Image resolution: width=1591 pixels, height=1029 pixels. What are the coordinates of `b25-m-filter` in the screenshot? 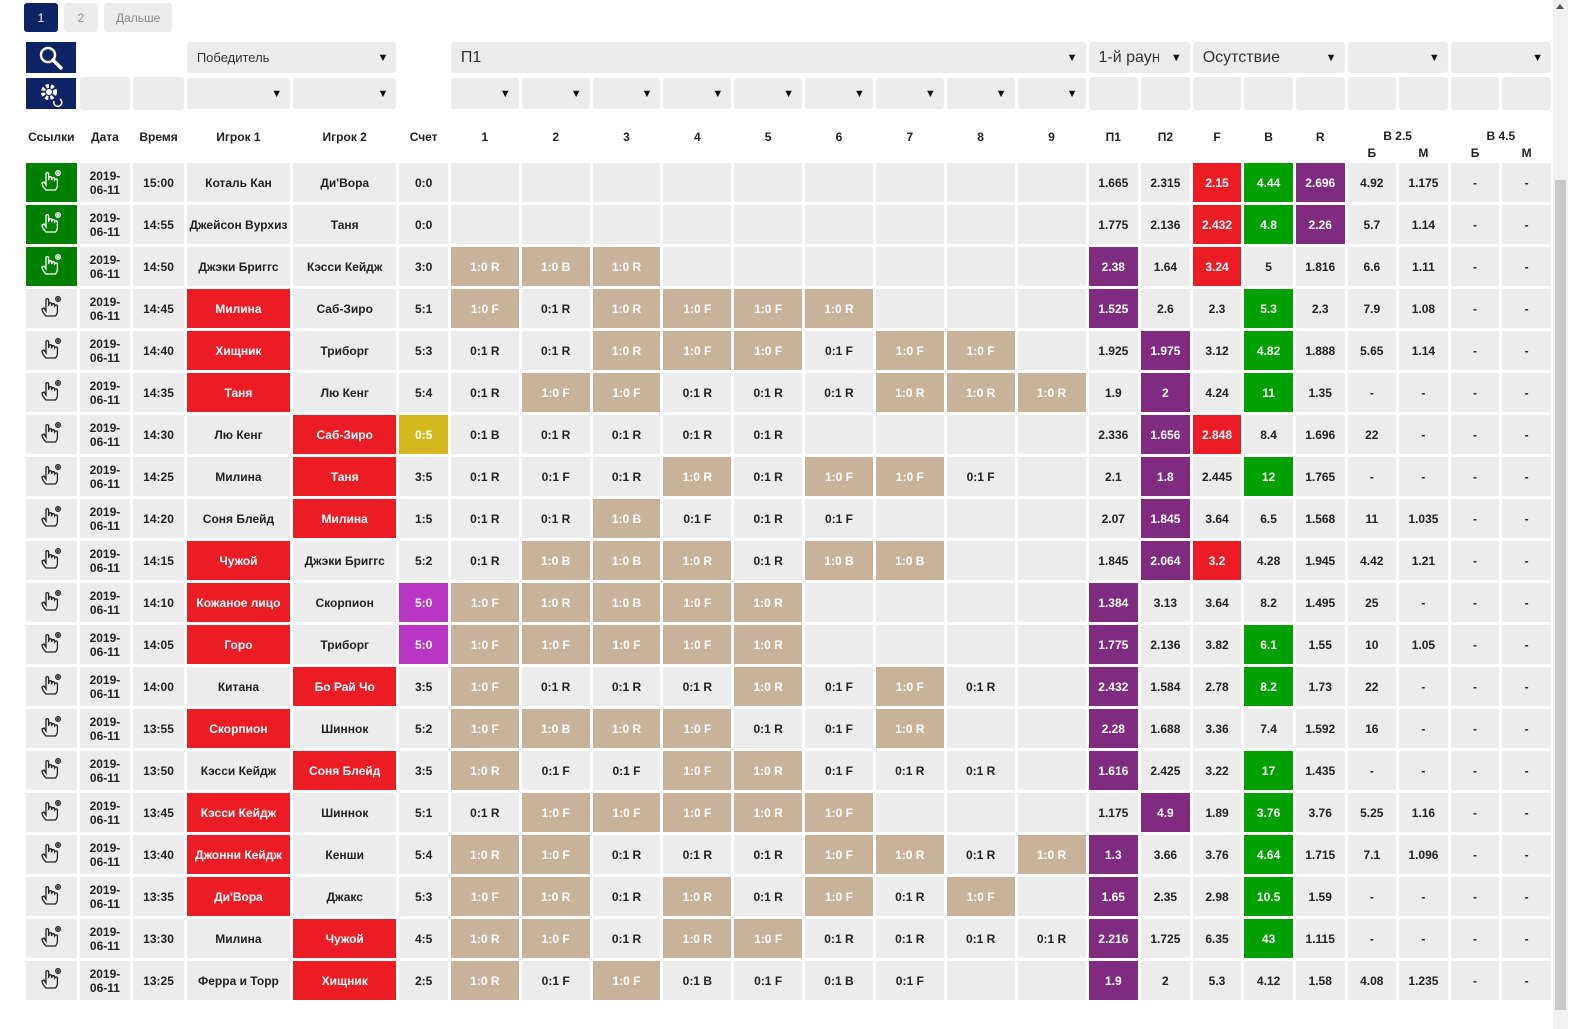 It's located at (1423, 93).